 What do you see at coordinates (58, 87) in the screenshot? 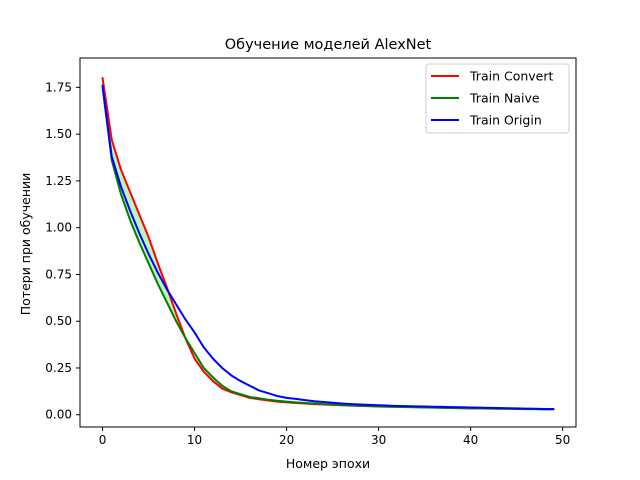
I see `y-tick-label: 1.75` at bounding box center [58, 87].